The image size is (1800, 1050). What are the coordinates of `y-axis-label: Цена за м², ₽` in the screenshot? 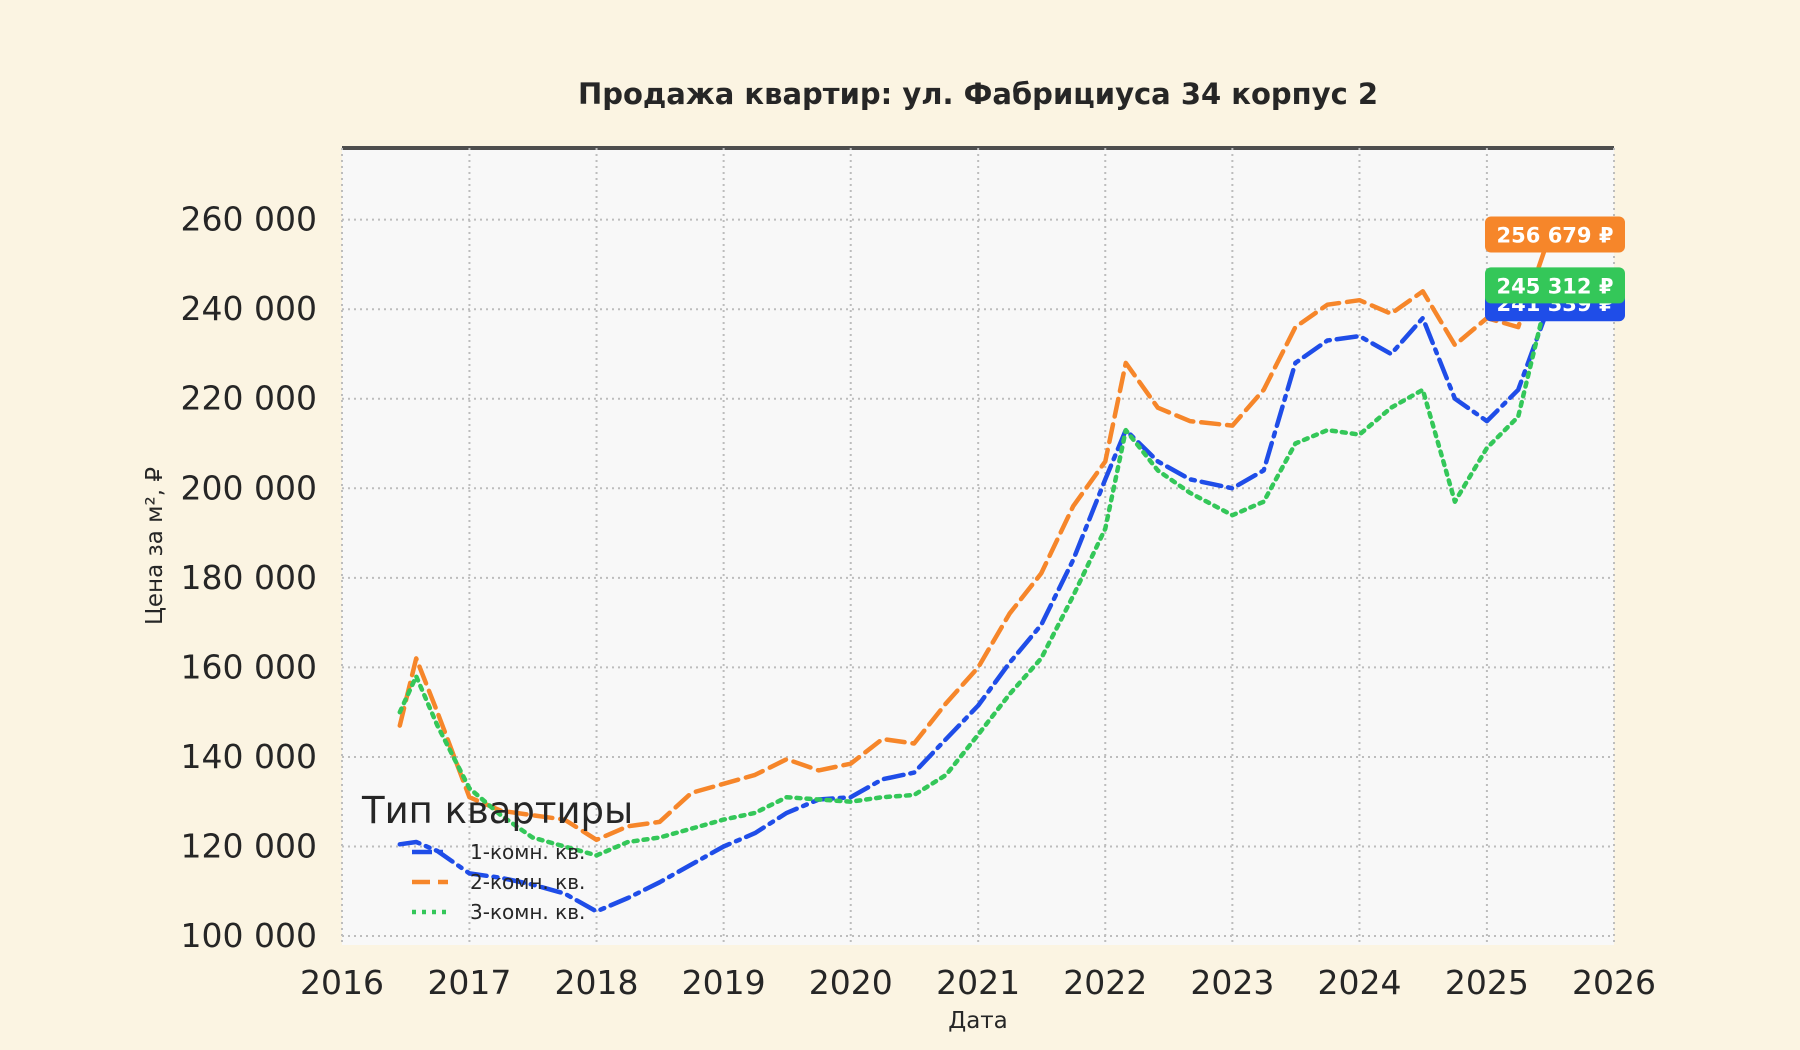 It's located at (155, 546).